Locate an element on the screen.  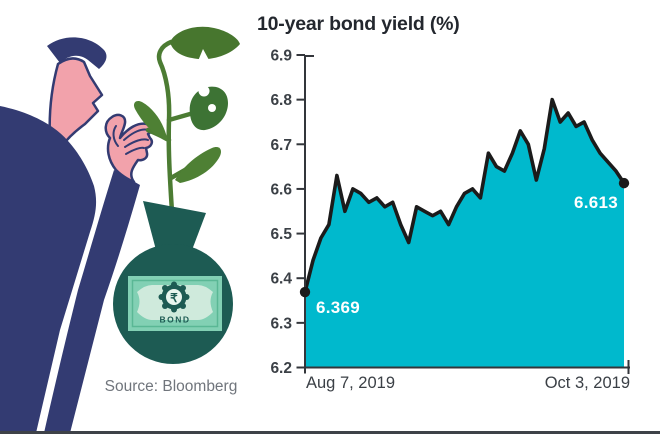
leaf-bite is located at coordinates (204, 91).